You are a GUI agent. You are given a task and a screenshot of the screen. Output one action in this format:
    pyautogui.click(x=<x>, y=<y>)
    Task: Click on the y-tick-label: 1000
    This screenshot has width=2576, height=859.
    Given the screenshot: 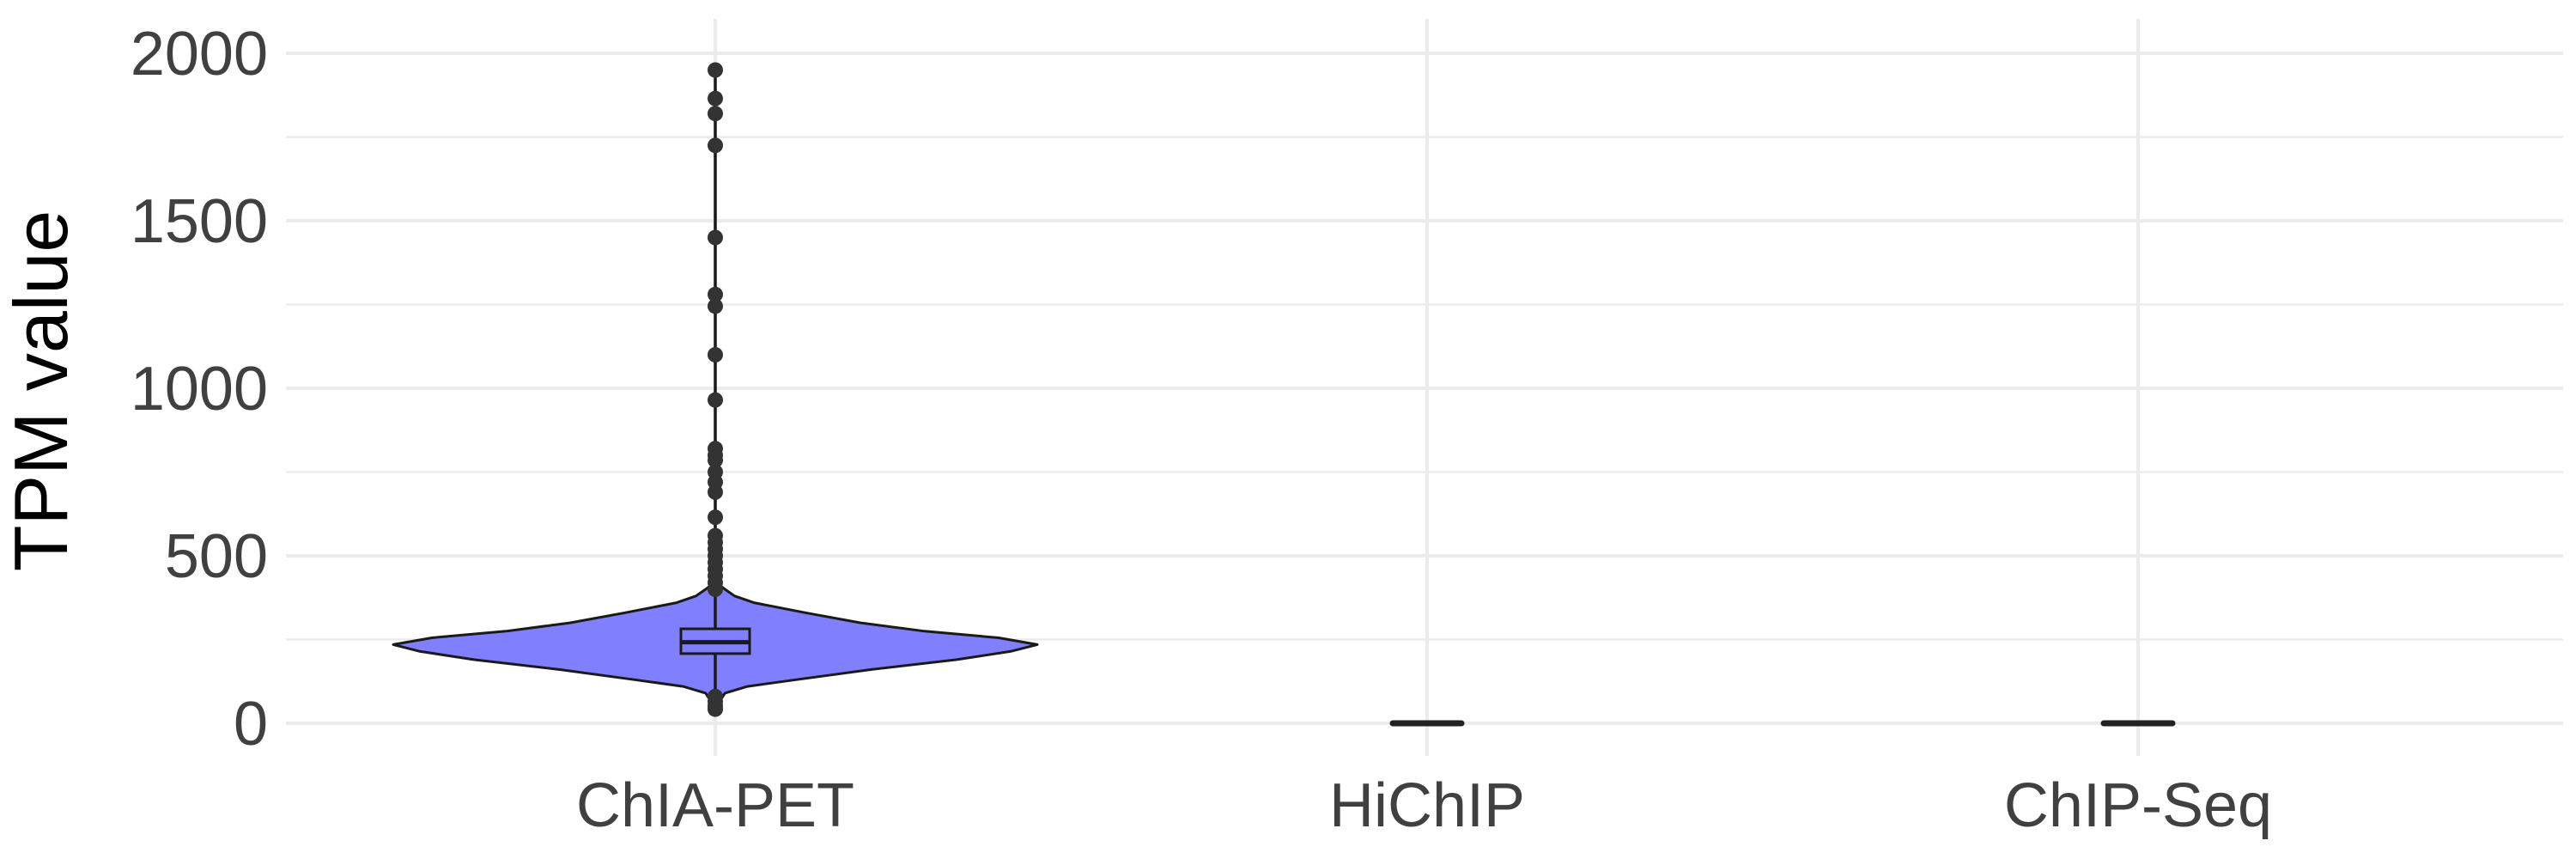 What is the action you would take?
    pyautogui.click(x=199, y=389)
    